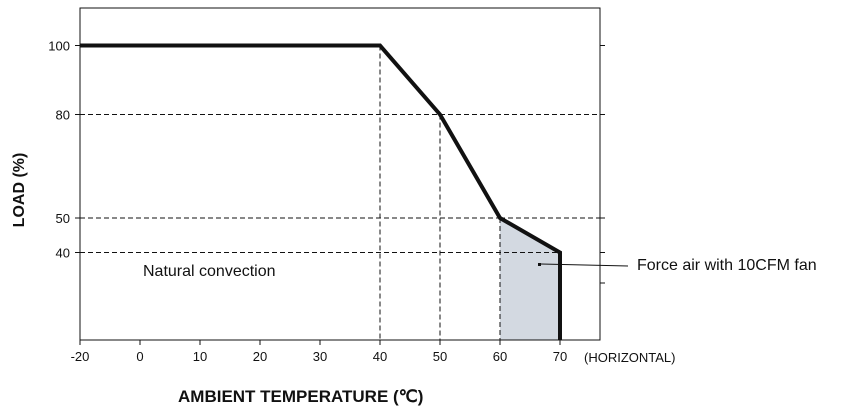  What do you see at coordinates (139, 356) in the screenshot?
I see `x-tick-label: 0` at bounding box center [139, 356].